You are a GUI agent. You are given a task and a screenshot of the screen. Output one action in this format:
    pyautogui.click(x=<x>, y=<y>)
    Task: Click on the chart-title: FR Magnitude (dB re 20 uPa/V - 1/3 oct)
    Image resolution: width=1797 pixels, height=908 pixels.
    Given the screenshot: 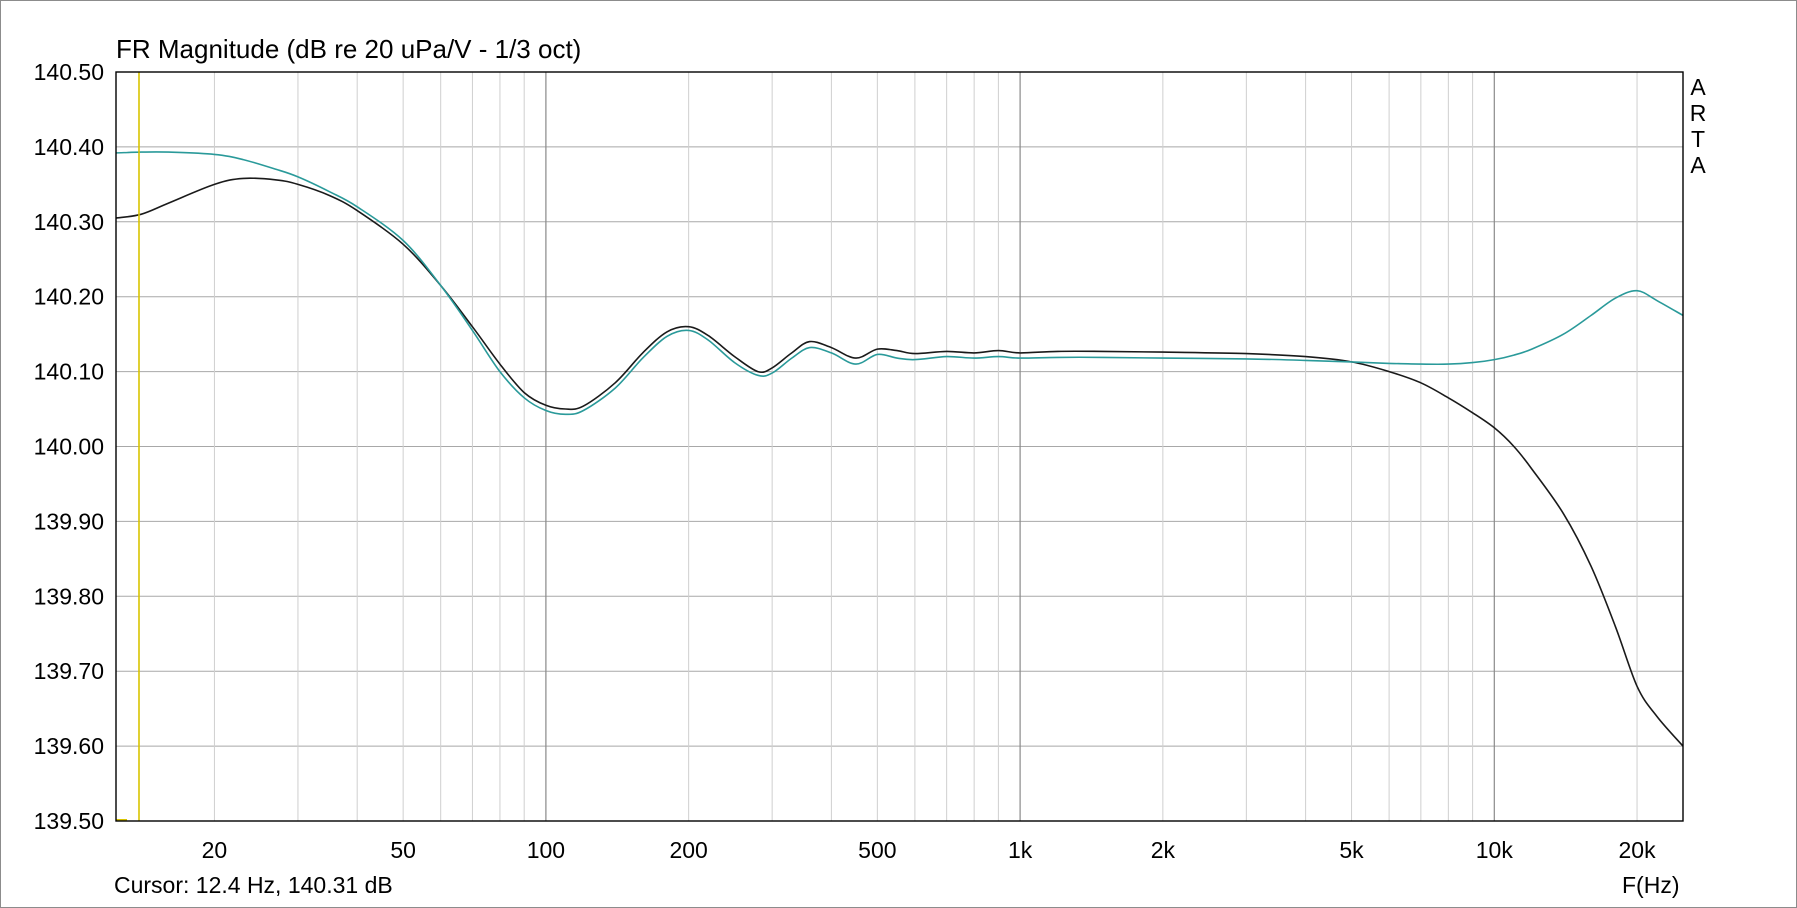 What is the action you would take?
    pyautogui.click(x=349, y=49)
    